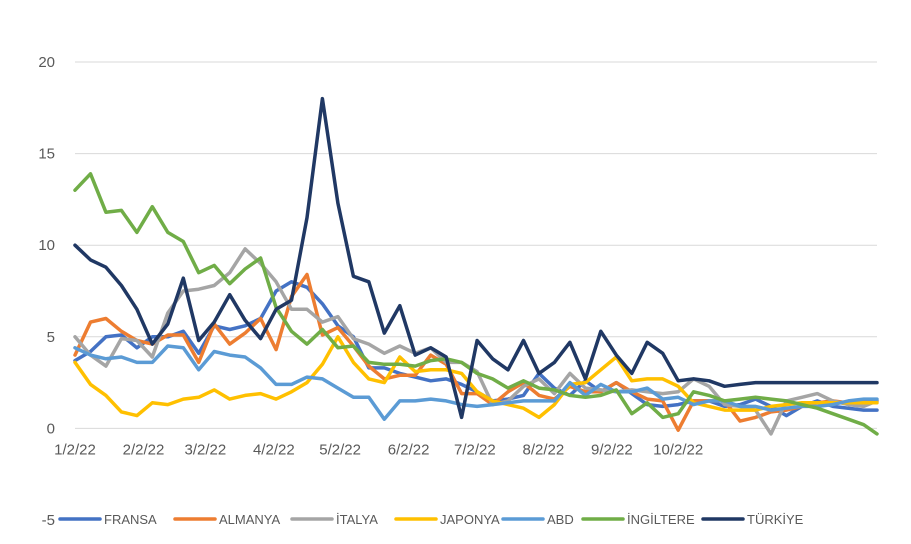  Describe the element at coordinates (560, 519) in the screenshot. I see `legend-label: ABD` at that location.